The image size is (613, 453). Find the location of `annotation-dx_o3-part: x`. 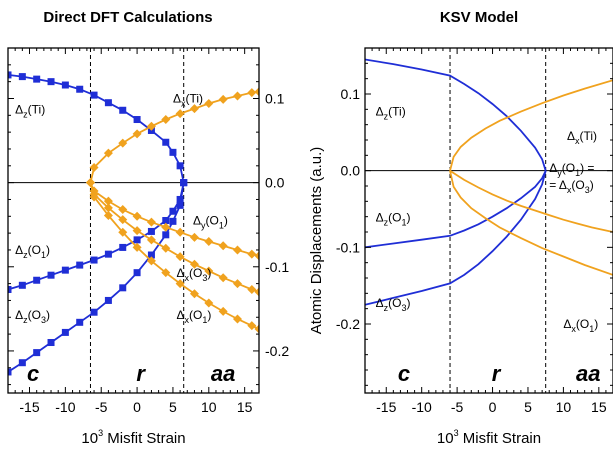

annotation-dx_o3-part: x is located at coordinates (187, 278).